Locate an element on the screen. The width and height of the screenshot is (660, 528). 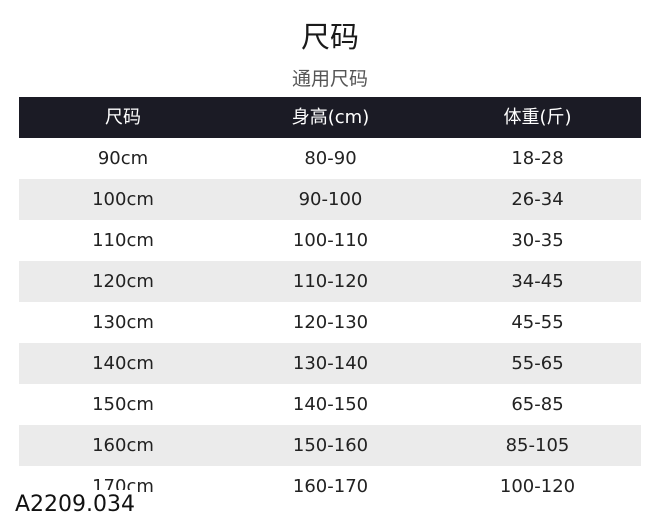
table-row: 140cm 130-140 55-65 is located at coordinates (330, 363).